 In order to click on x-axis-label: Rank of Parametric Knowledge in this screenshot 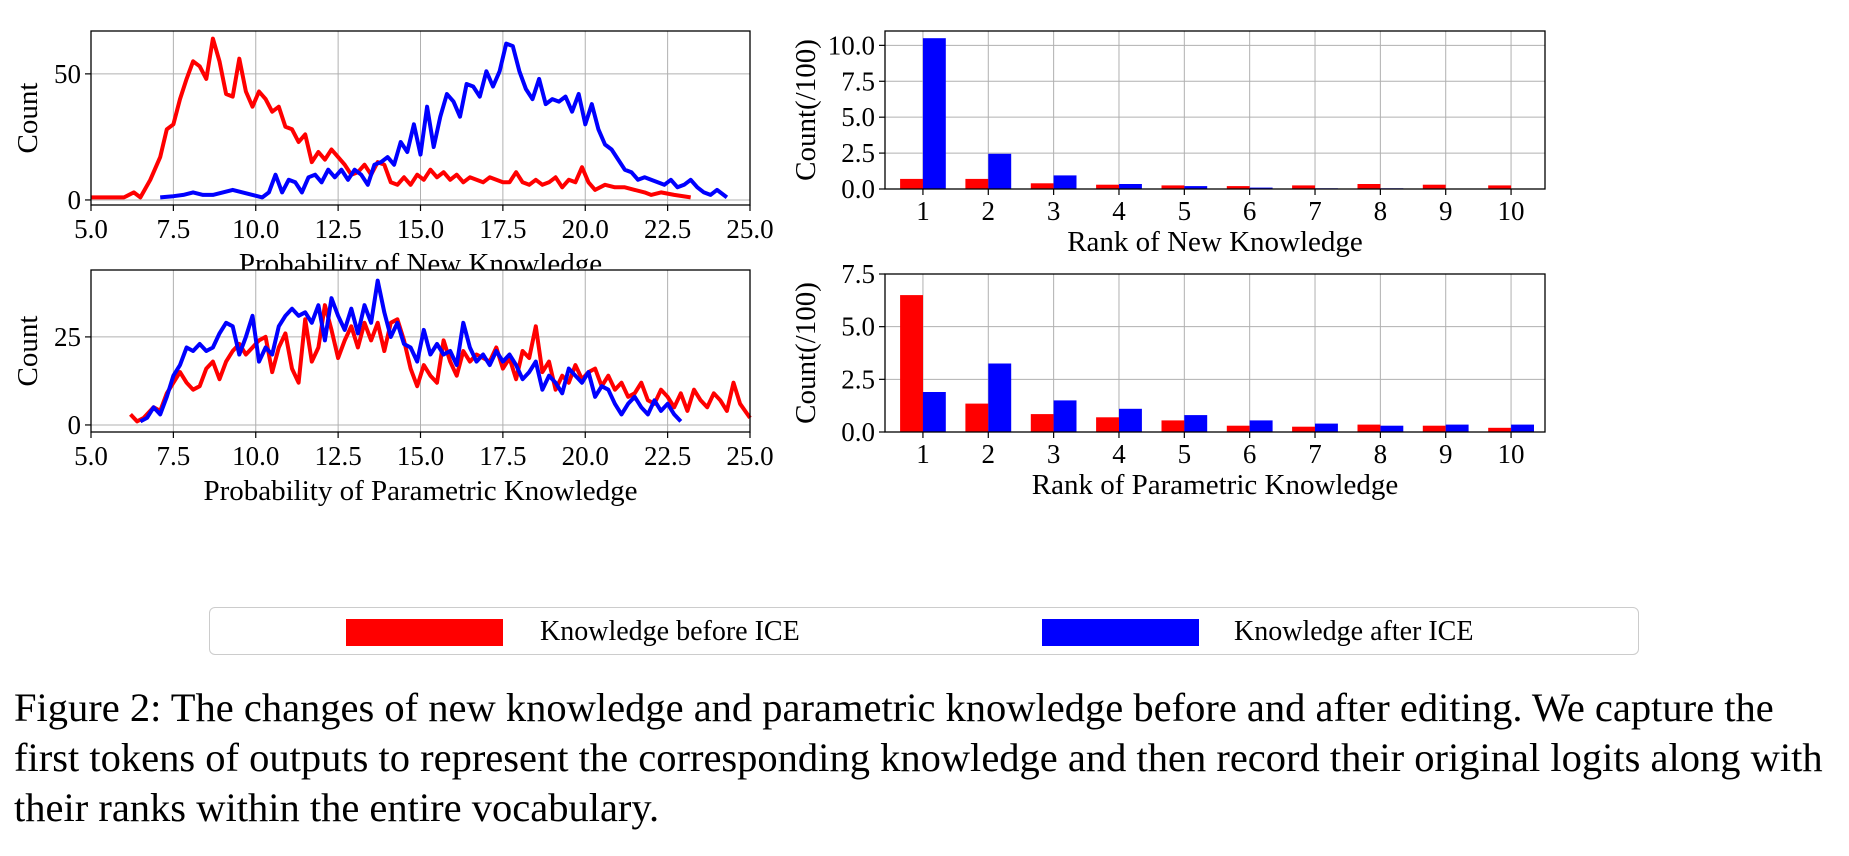, I will do `click(1215, 485)`.